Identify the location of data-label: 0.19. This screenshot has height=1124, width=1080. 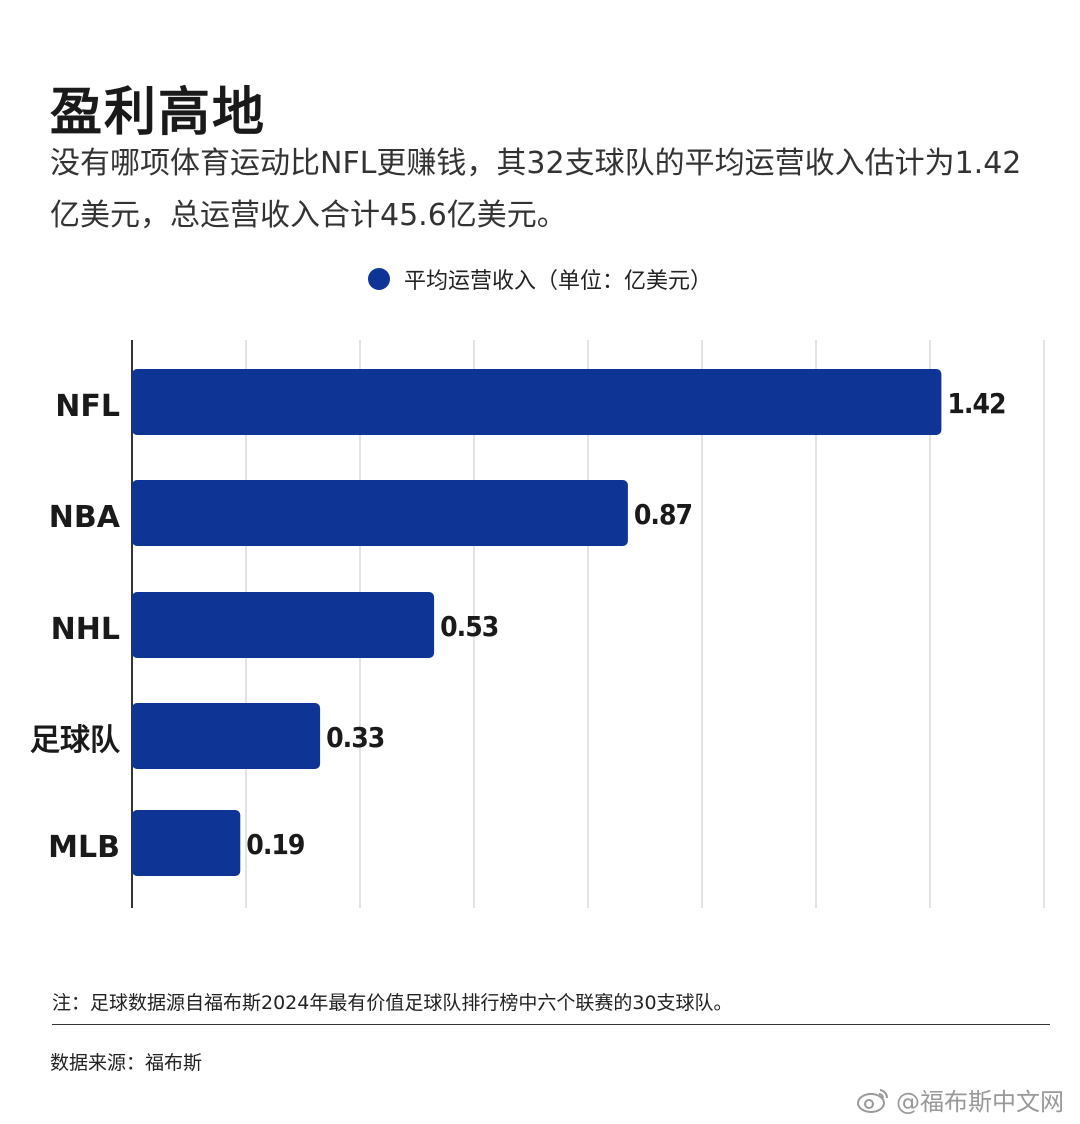
(275, 844).